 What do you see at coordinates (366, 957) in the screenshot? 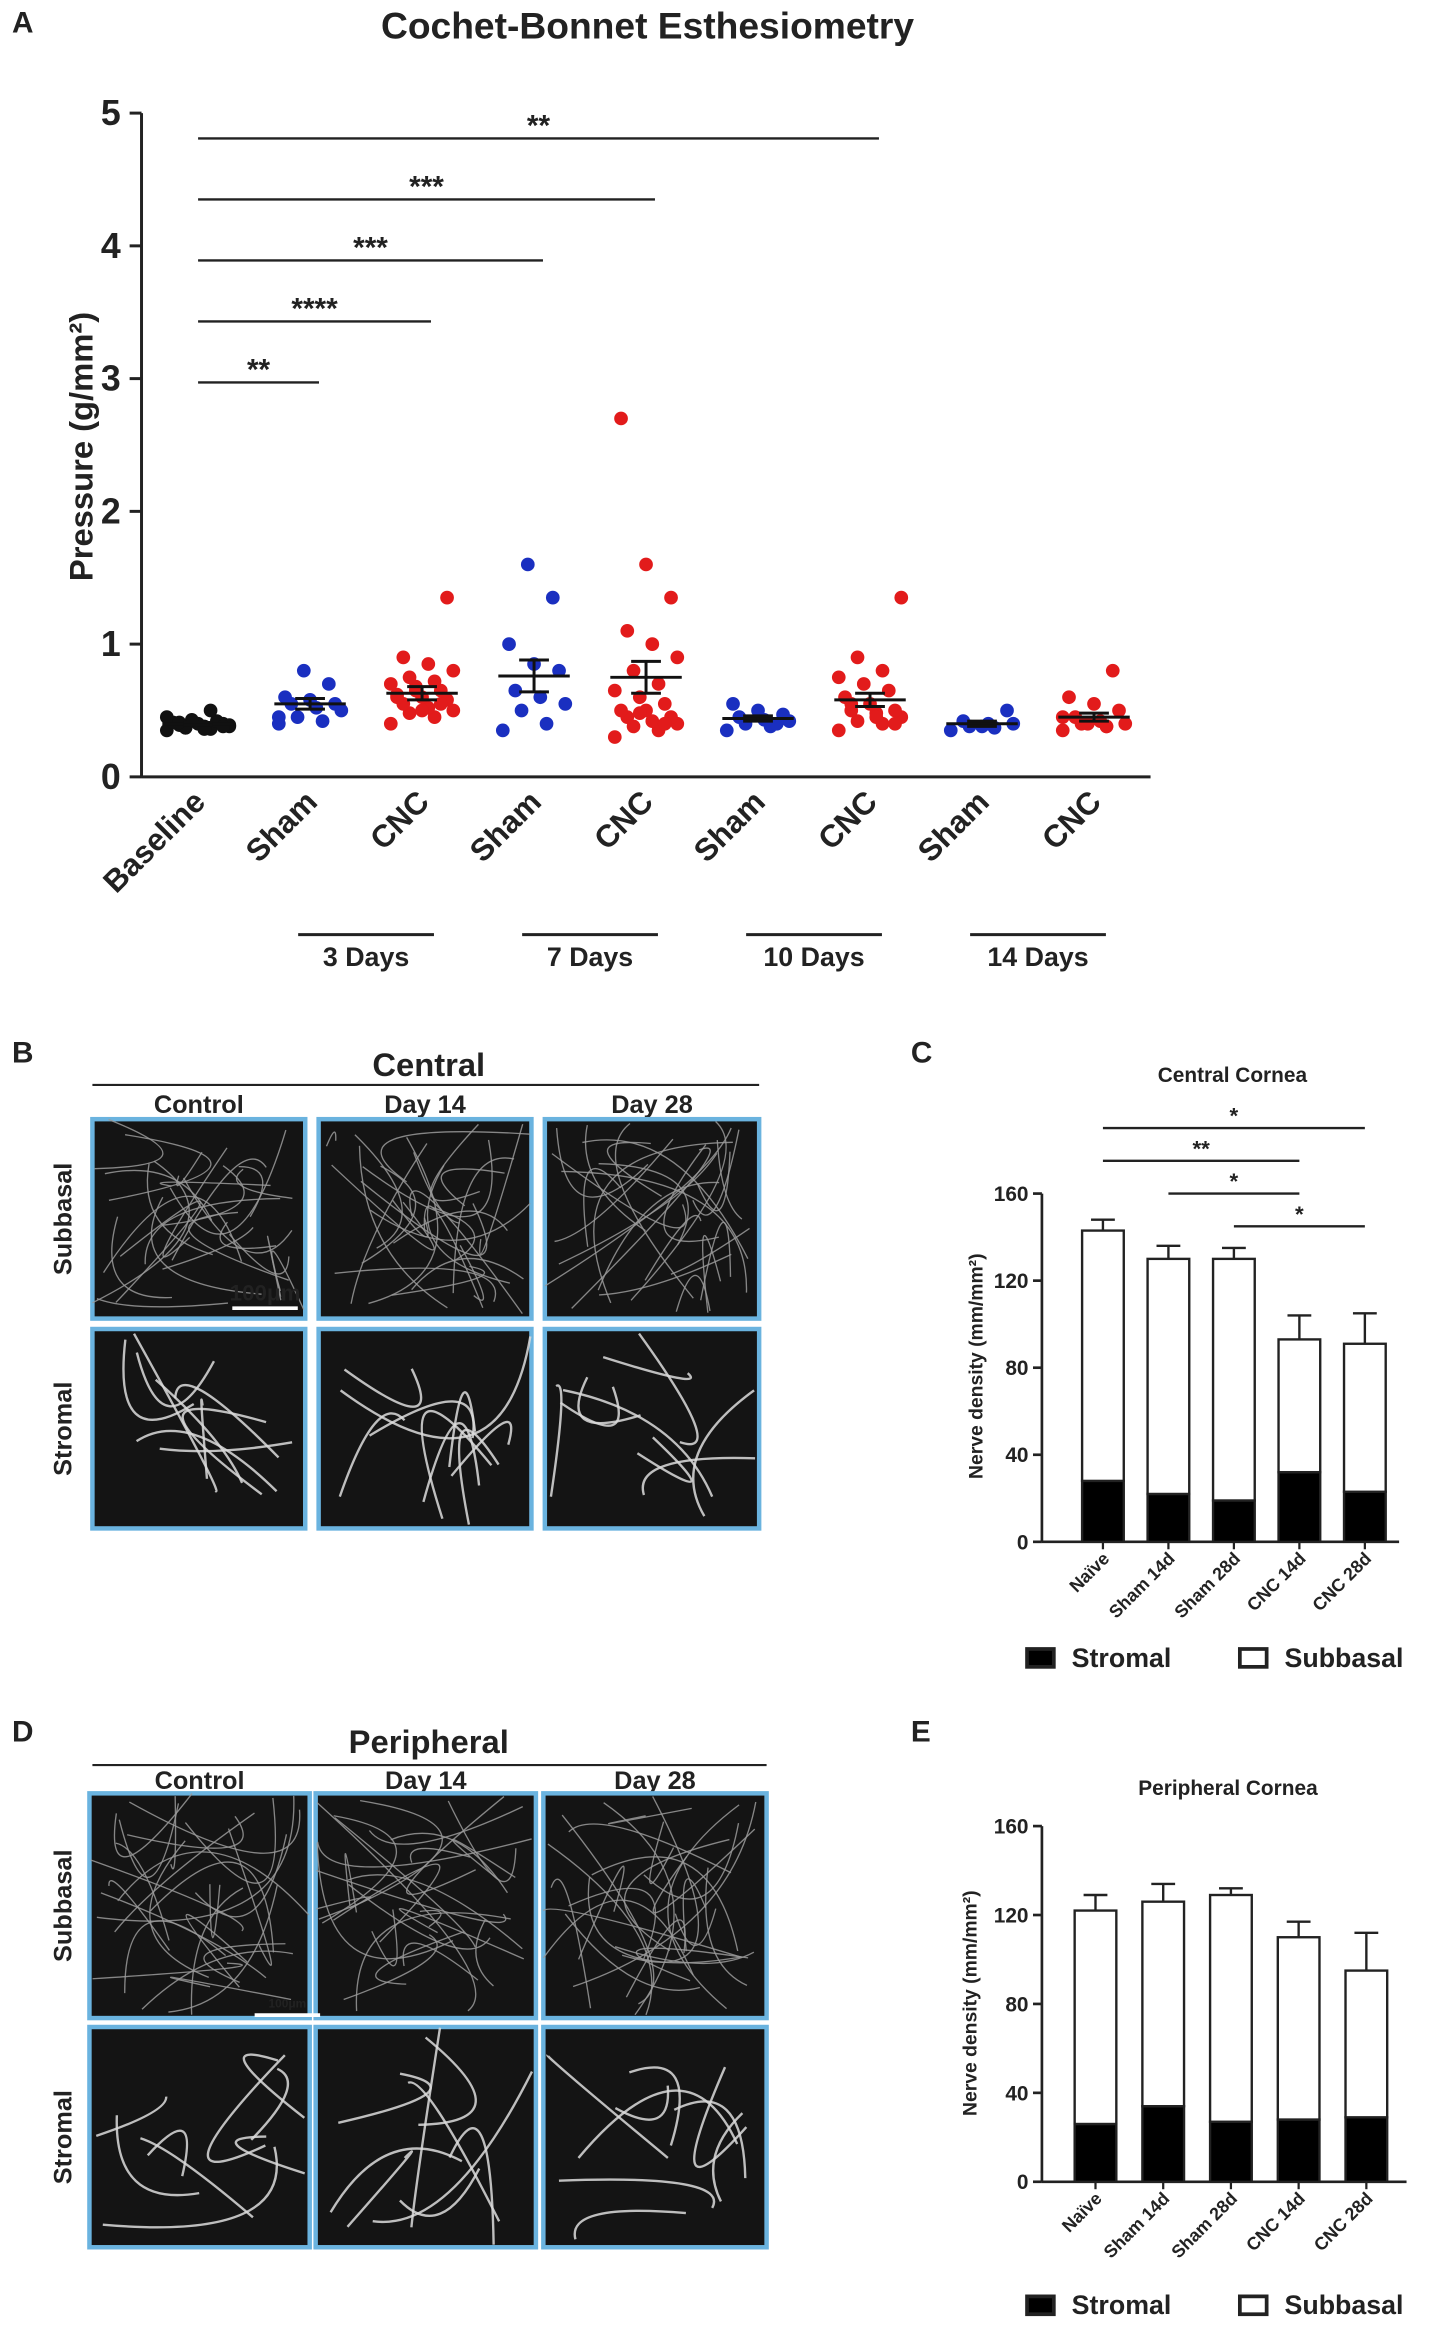
I see `group-label: 3 Days` at bounding box center [366, 957].